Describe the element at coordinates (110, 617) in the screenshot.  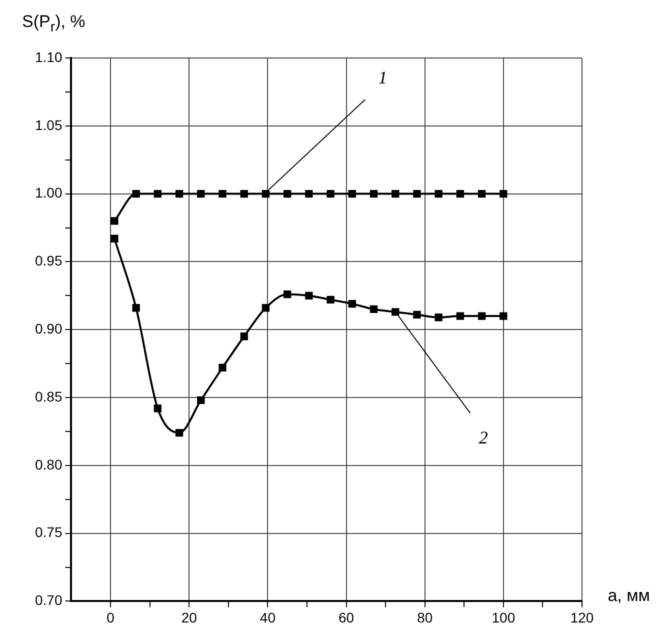
I see `x-tick-label: 0` at that location.